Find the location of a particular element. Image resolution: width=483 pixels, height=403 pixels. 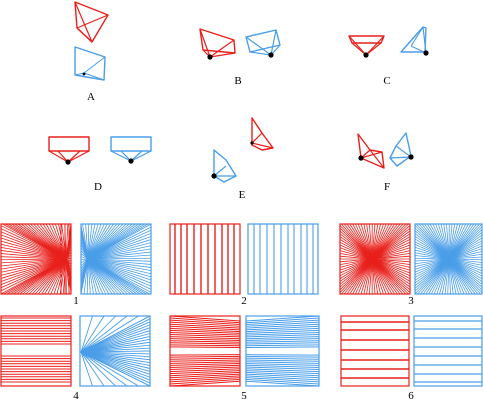

panel-5-lines is located at coordinates (244, 351).